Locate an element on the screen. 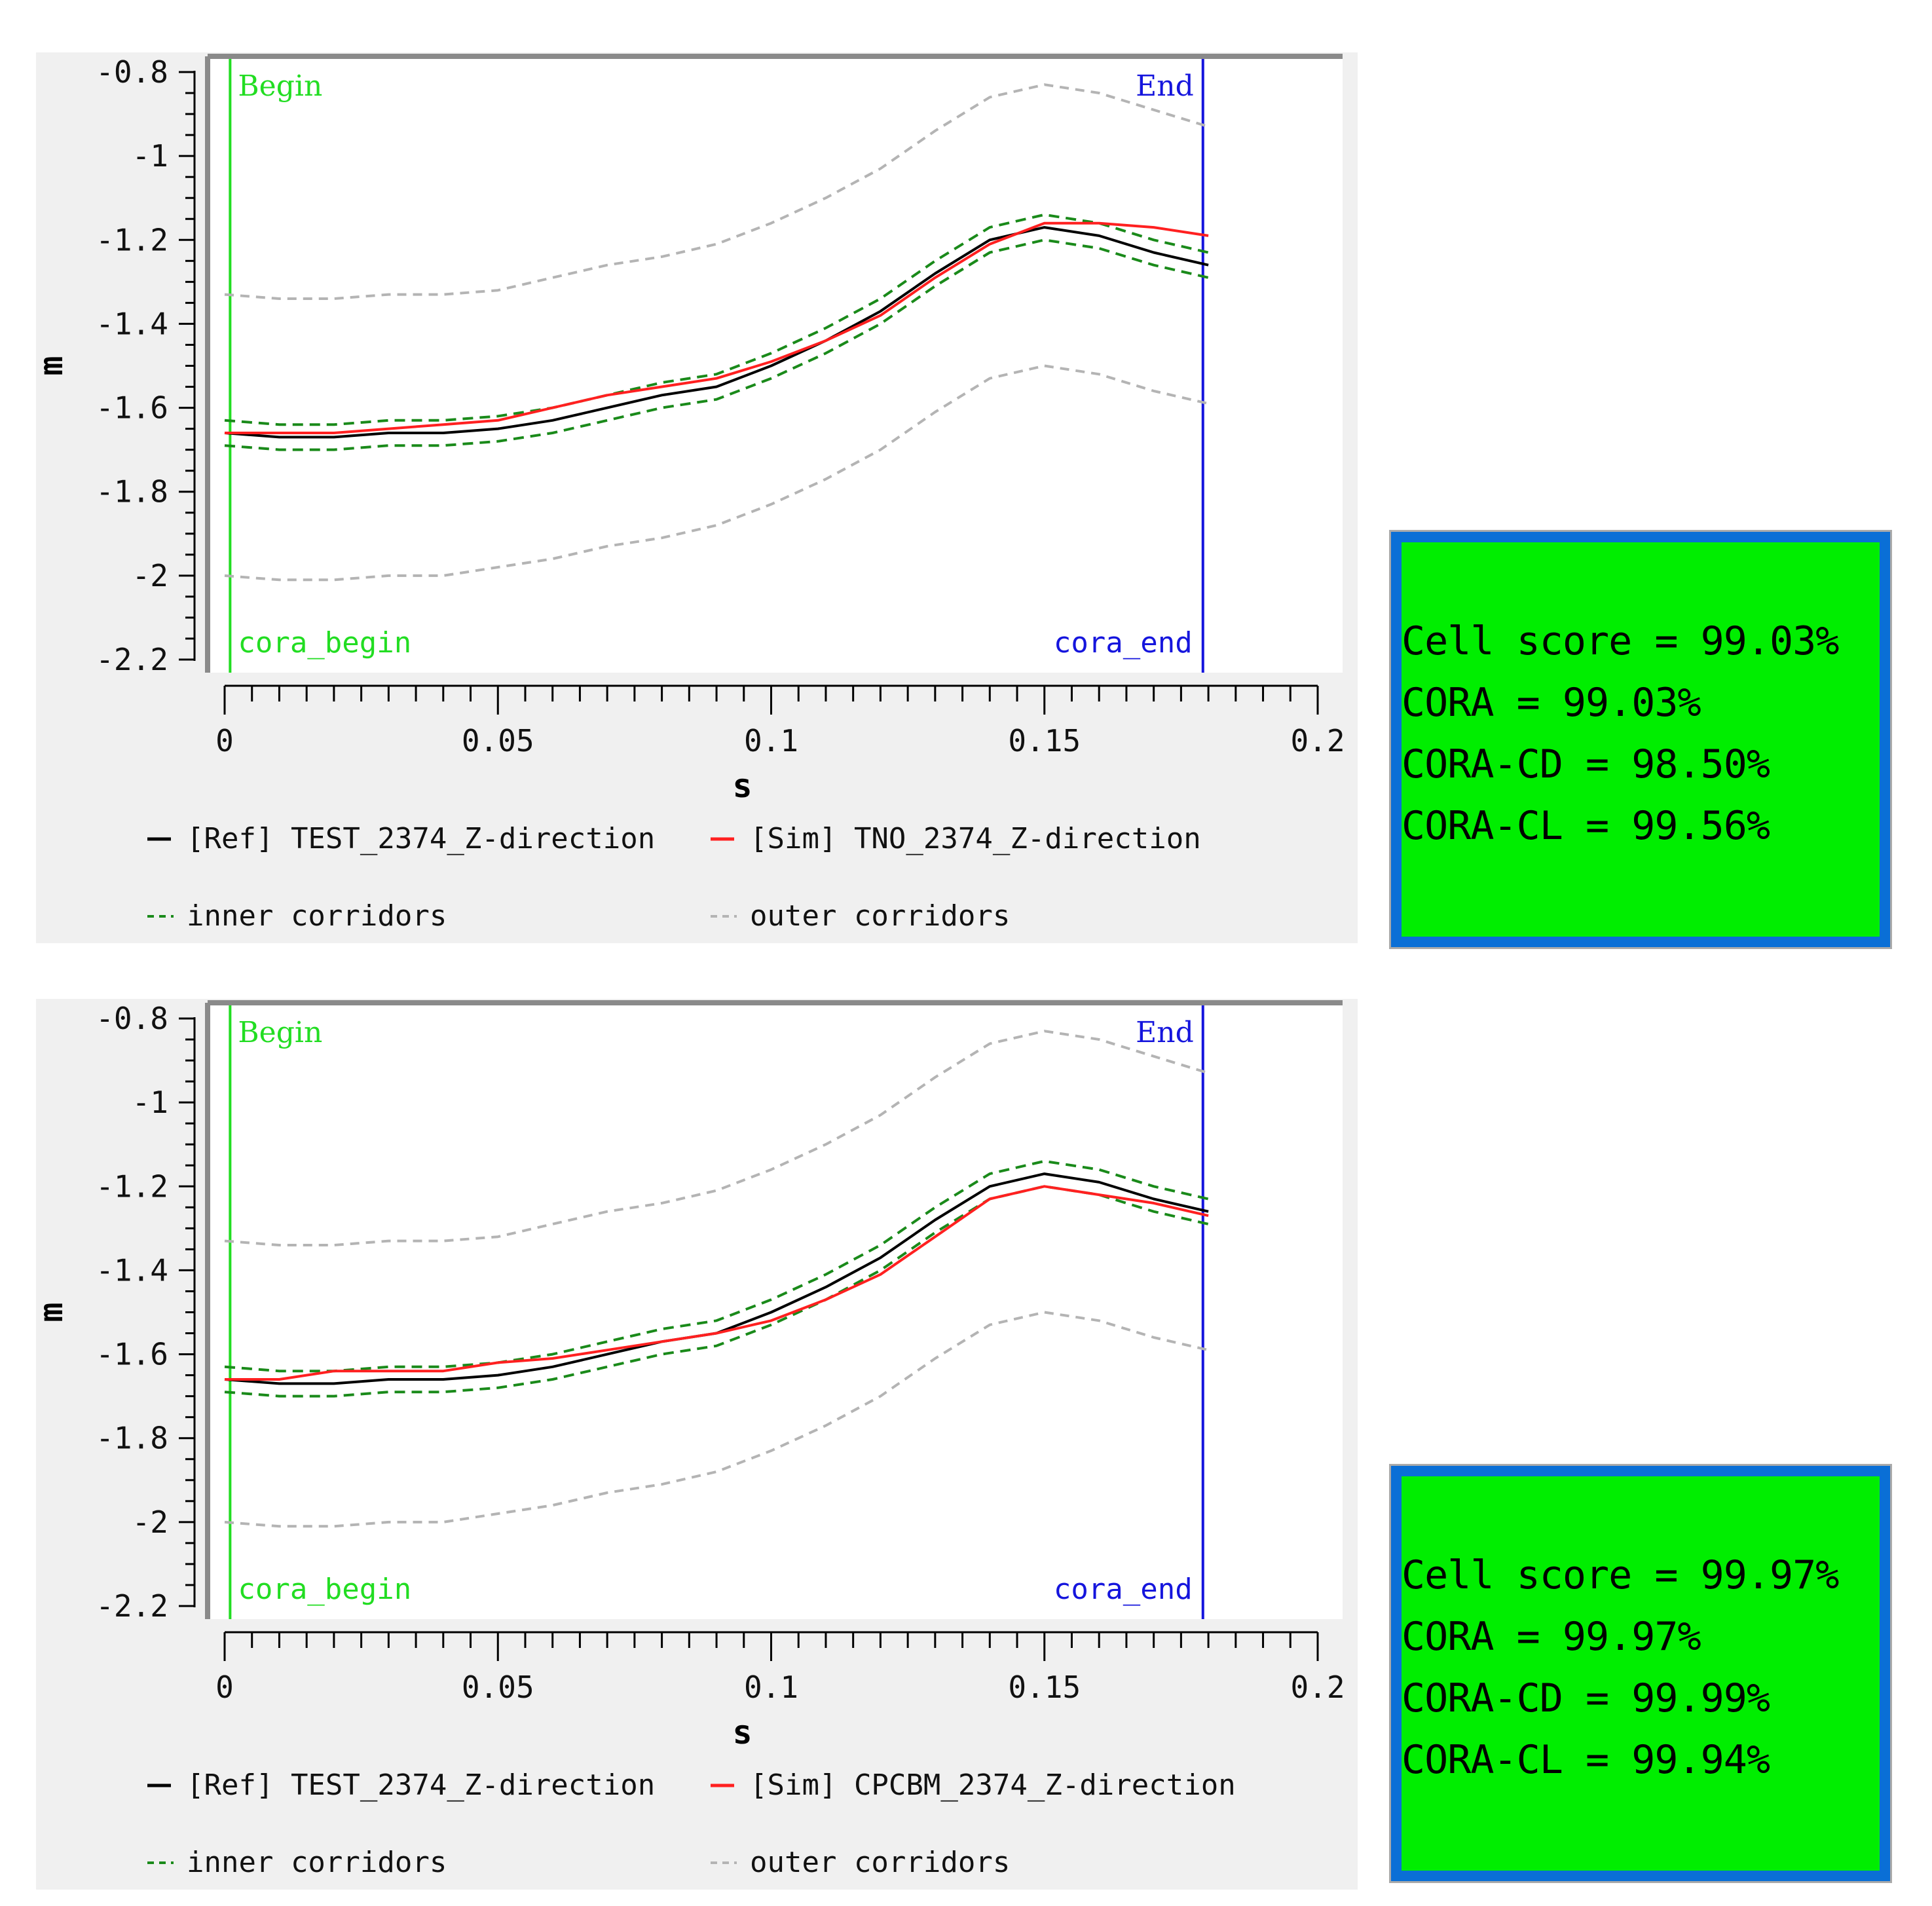  cell-score-text: Cell score = 99.97% is located at coordinates (1620, 1575).